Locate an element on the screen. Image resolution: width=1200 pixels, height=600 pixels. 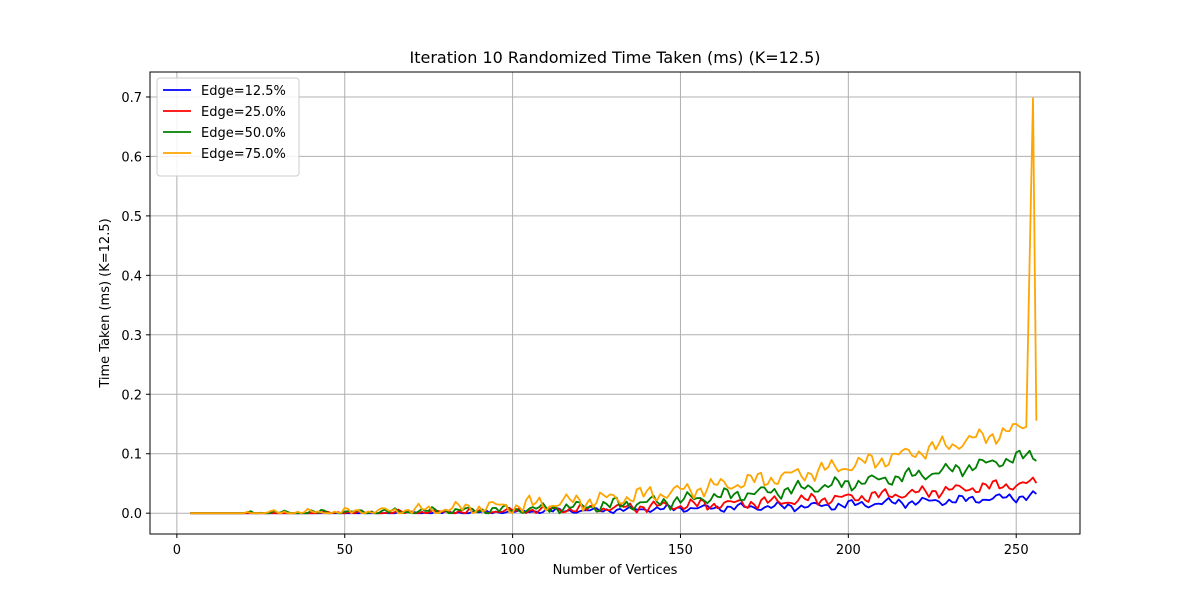
y-tick-label: 0.5 is located at coordinates (131, 217).